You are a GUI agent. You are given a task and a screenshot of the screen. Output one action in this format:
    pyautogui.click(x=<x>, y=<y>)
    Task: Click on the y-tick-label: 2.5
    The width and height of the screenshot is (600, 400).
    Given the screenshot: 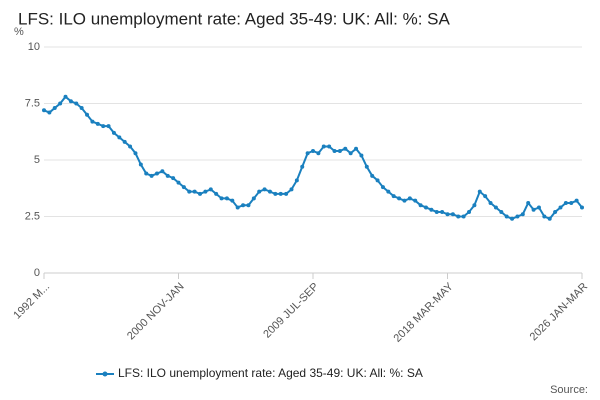 What is the action you would take?
    pyautogui.click(x=32, y=216)
    